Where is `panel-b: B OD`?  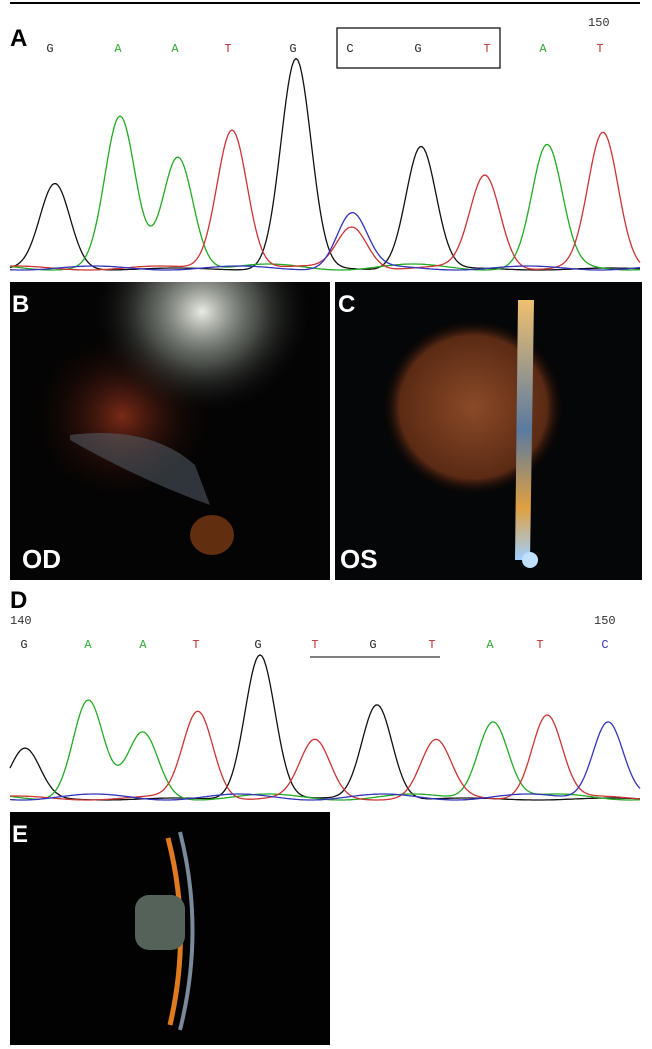 panel-b: B OD is located at coordinates (170, 431).